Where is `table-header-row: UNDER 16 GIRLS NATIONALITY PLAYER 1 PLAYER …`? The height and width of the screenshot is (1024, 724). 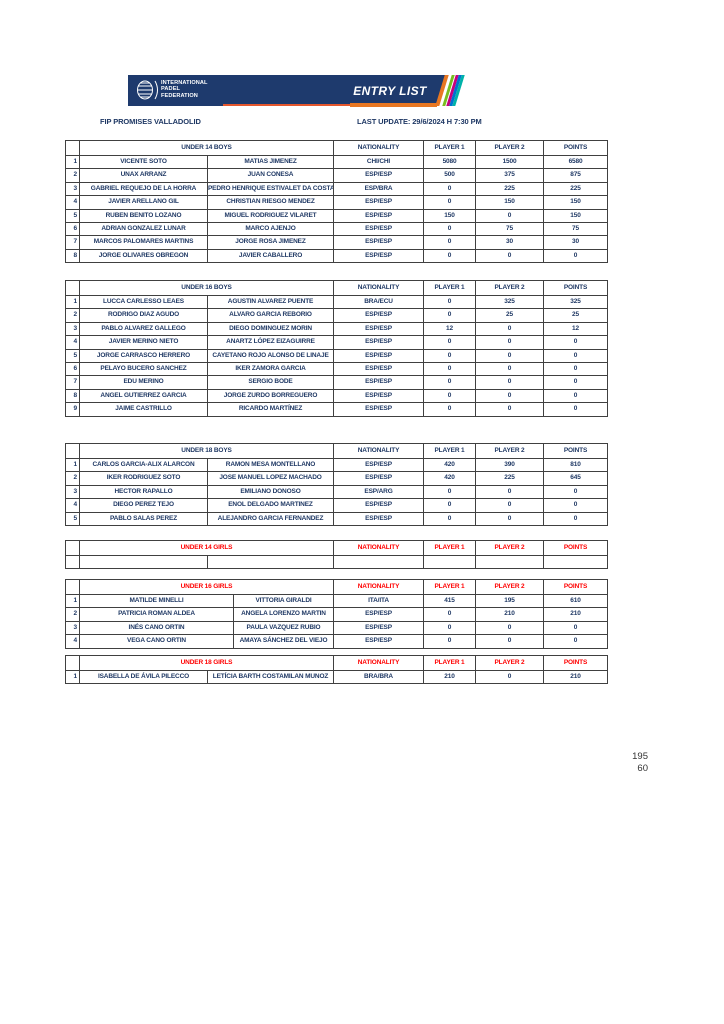
table-header-row: UNDER 16 GIRLS NATIONALITY PLAYER 1 PLAYER … is located at coordinates (336, 587).